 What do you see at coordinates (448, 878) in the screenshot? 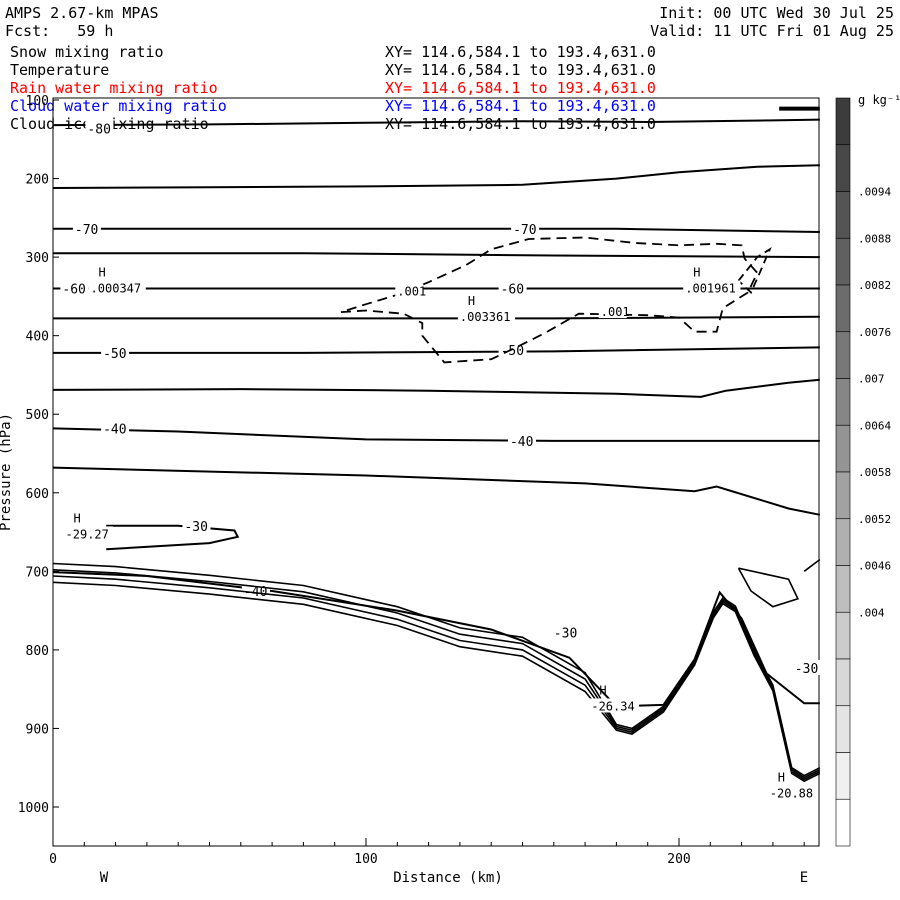
I see `x-axis-label: Distance (km)` at bounding box center [448, 878].